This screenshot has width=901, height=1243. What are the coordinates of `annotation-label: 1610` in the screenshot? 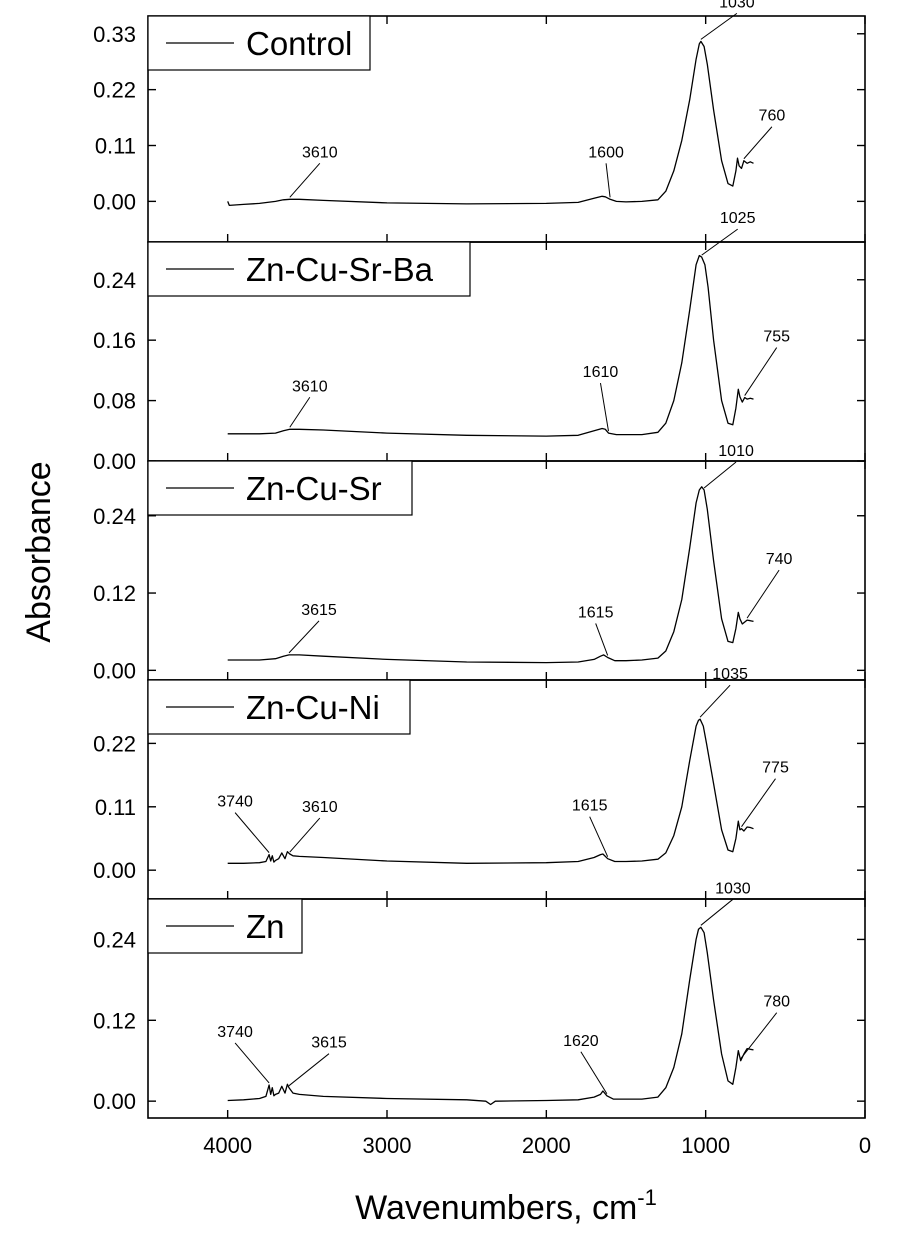 It's located at (601, 372).